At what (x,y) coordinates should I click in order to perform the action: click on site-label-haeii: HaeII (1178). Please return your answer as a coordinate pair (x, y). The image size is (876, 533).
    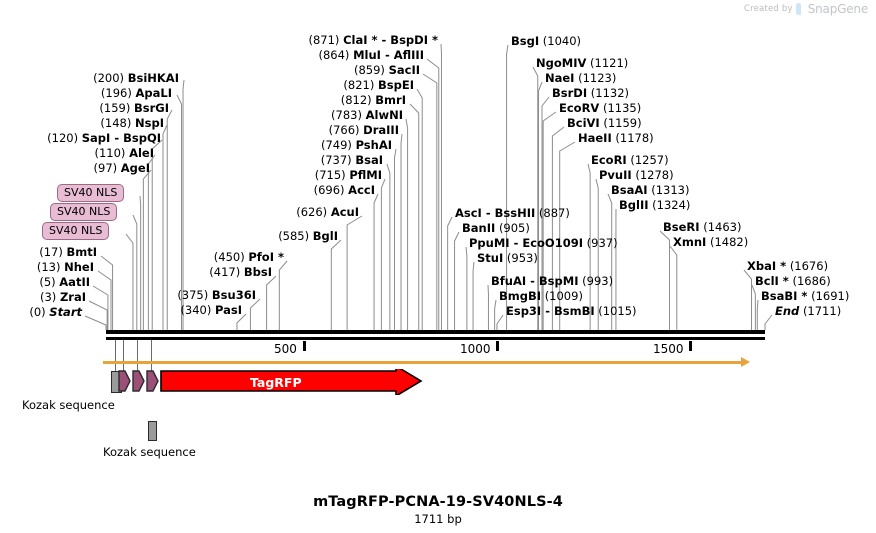
    Looking at the image, I should click on (616, 138).